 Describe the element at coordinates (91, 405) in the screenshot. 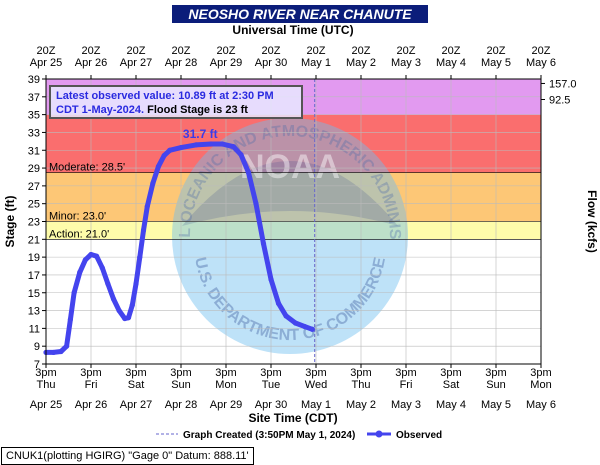

I see `x-tick-date: Apr 26` at that location.